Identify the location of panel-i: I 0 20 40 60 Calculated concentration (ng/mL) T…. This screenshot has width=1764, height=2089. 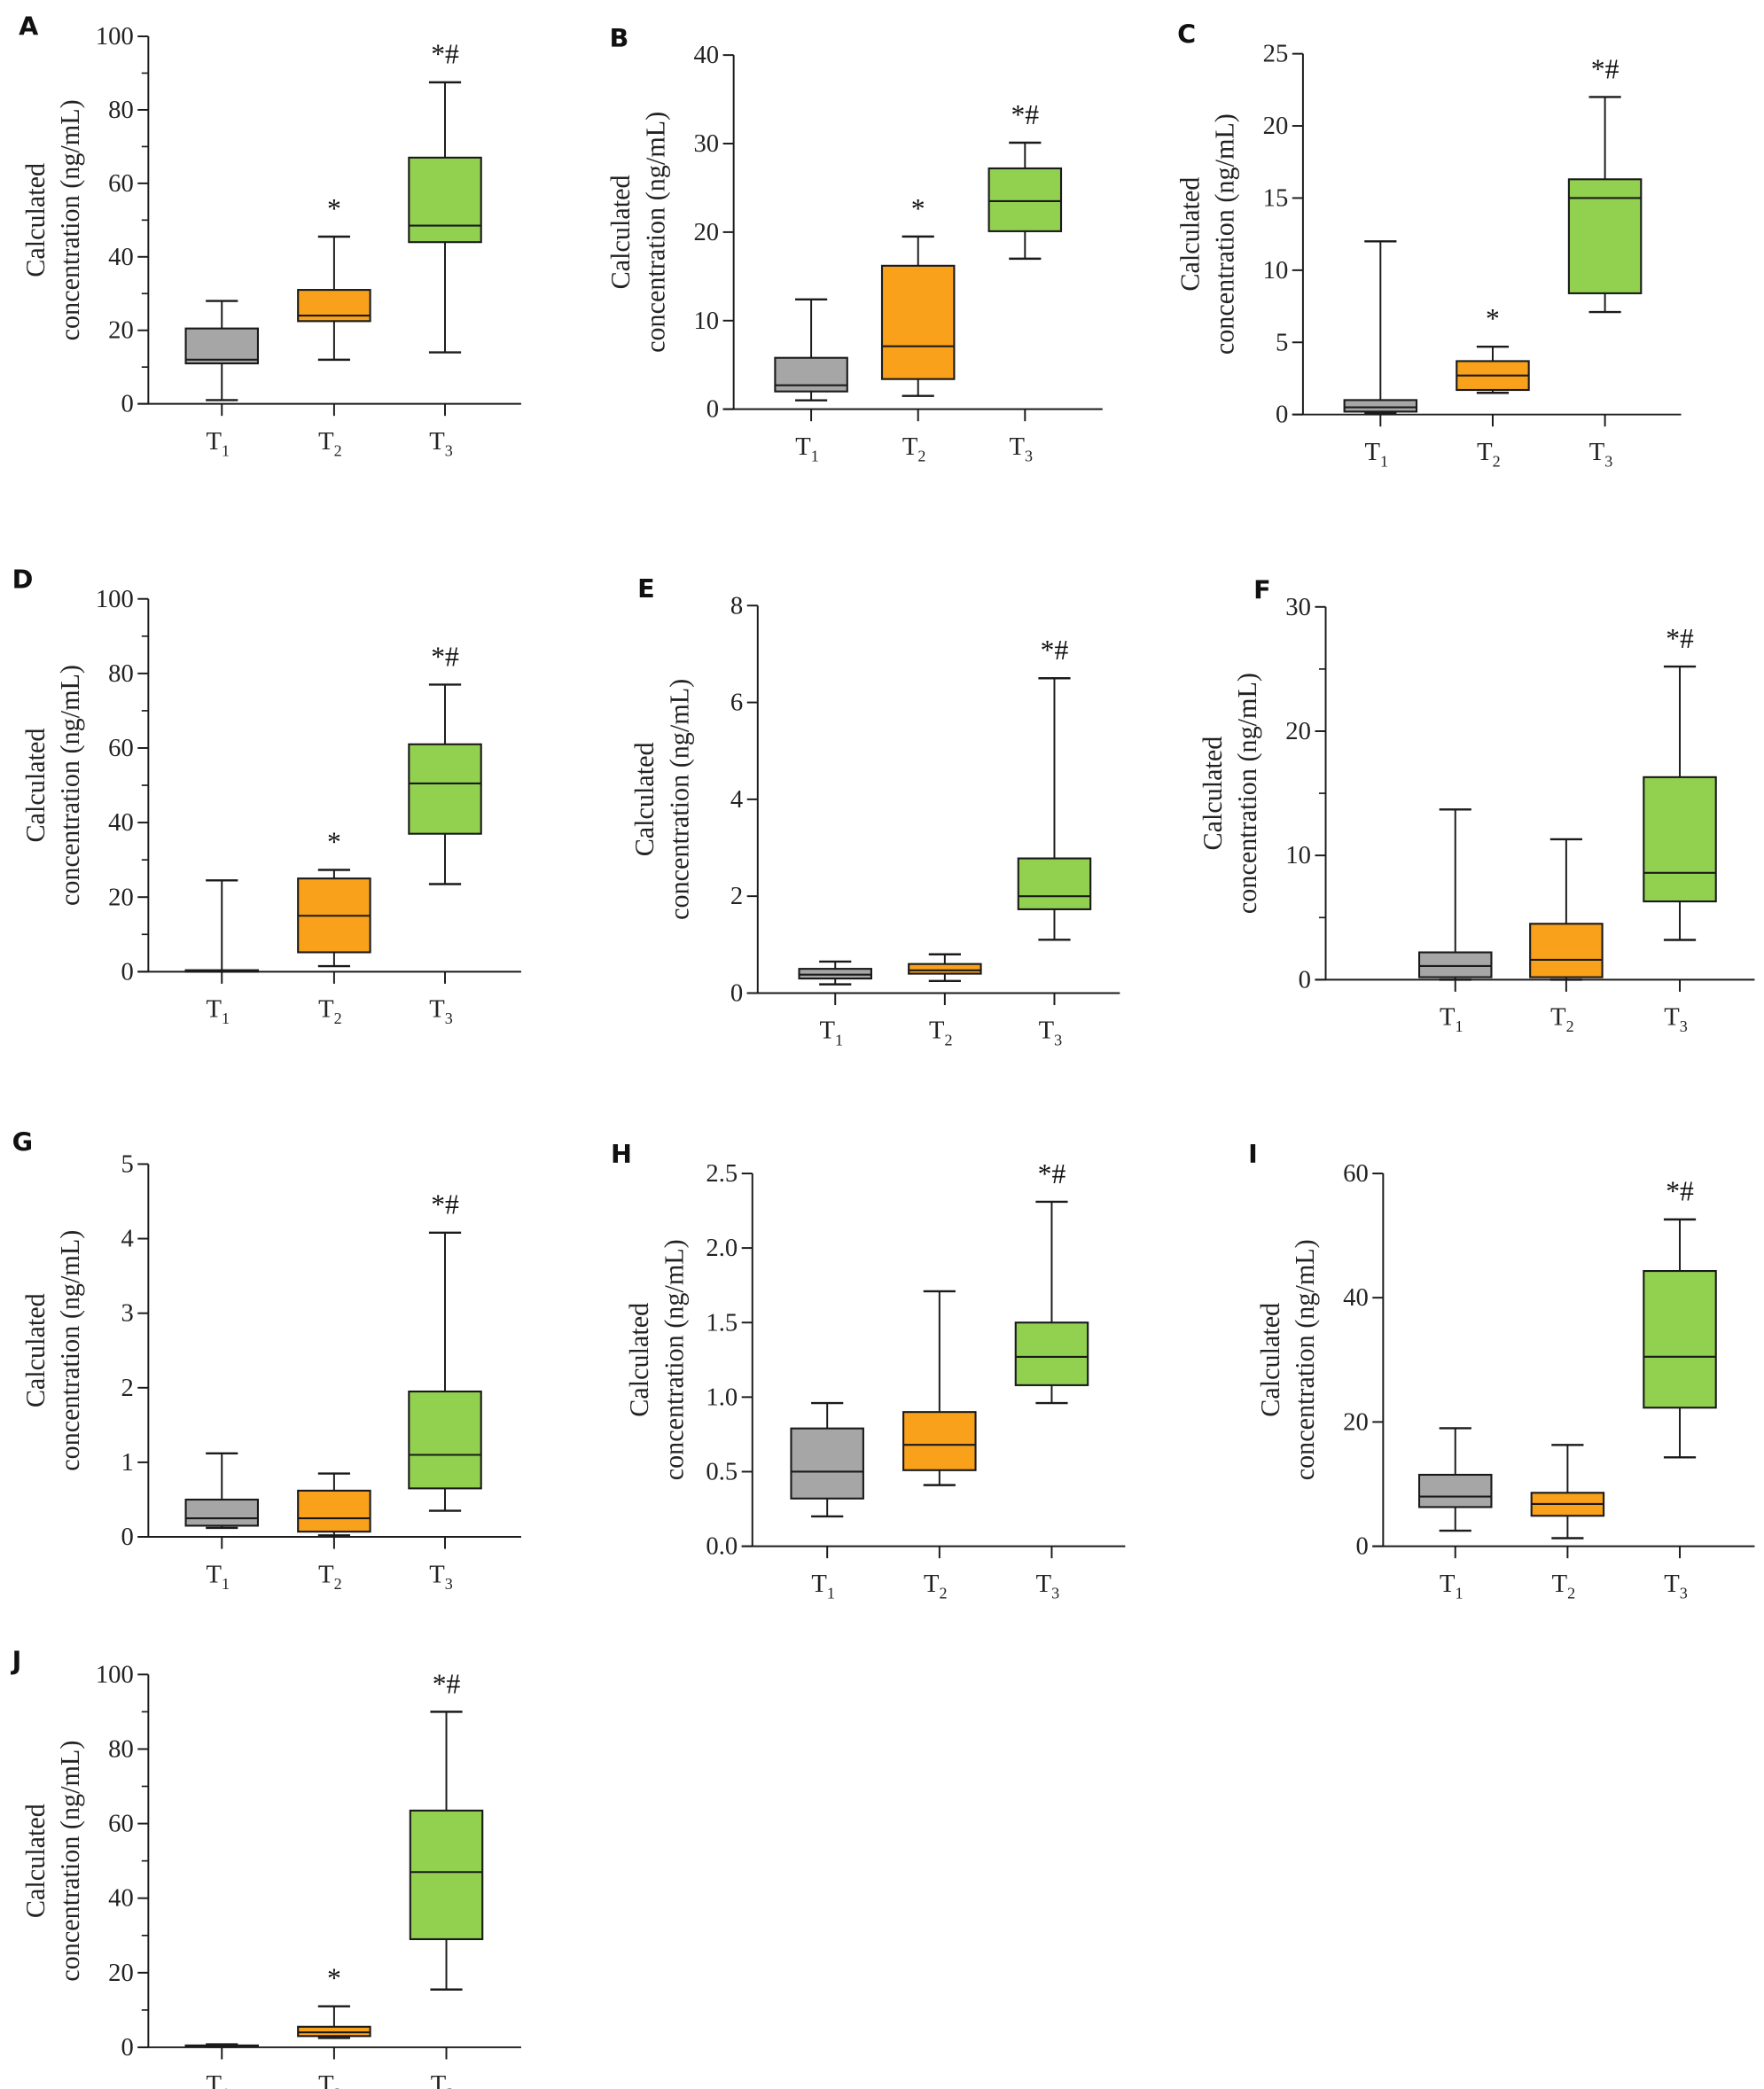
(1501, 1370).